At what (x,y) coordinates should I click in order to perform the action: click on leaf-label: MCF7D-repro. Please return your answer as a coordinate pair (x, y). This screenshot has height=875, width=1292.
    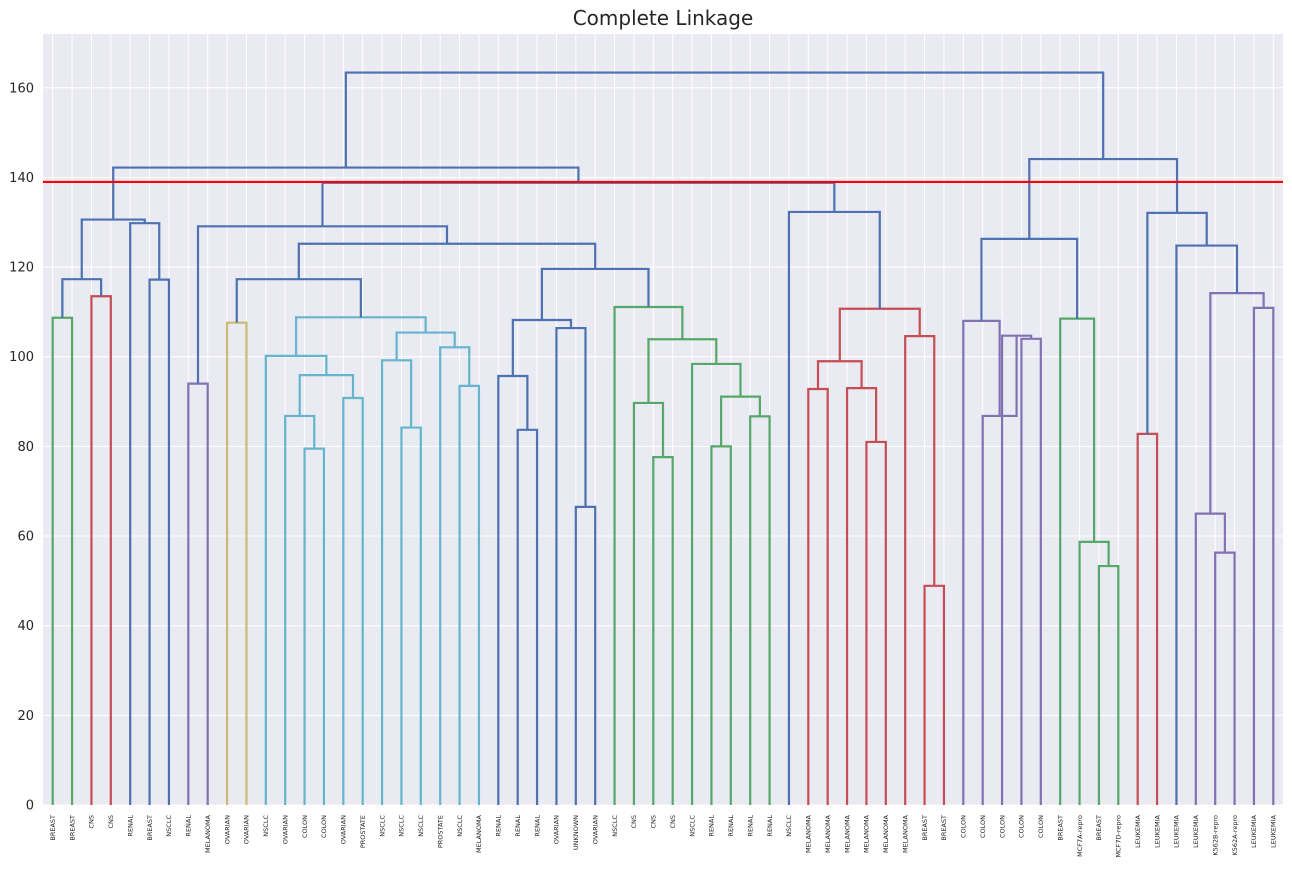
    Looking at the image, I should click on (1119, 836).